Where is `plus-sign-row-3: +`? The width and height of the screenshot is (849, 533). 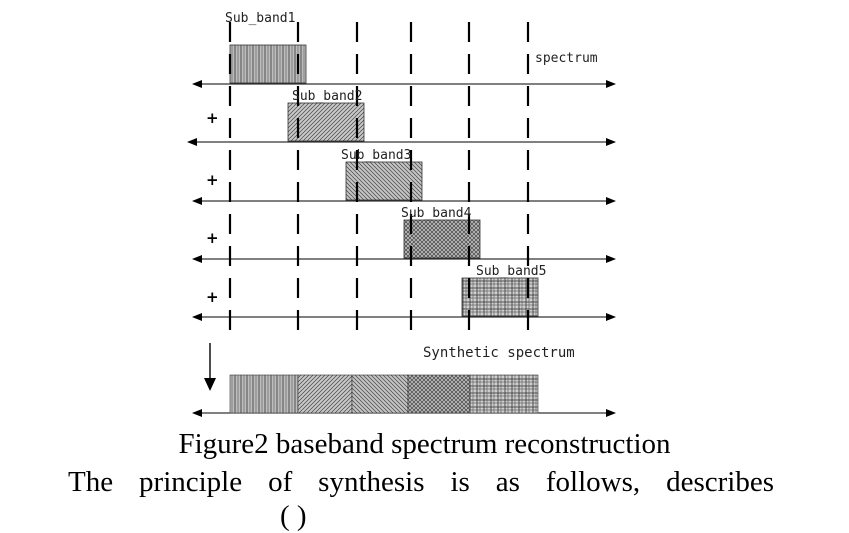 plus-sign-row-3: + is located at coordinates (212, 180).